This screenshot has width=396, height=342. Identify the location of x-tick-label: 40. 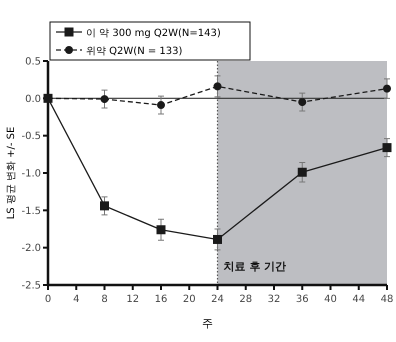
(330, 299).